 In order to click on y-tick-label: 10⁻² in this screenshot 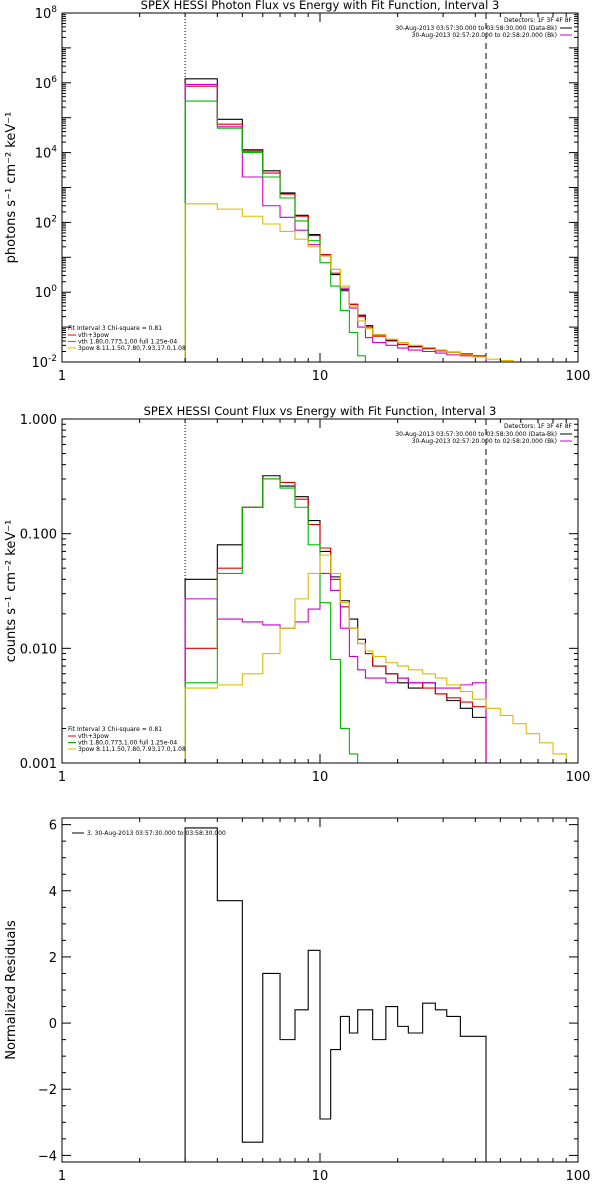, I will do `click(44, 362)`.